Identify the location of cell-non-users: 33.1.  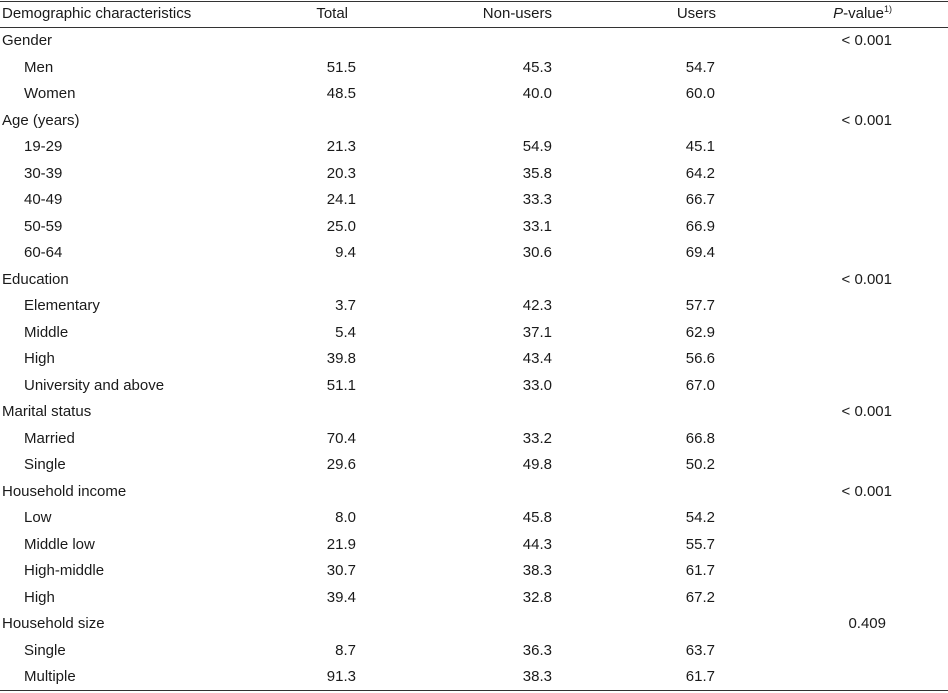
(537, 226).